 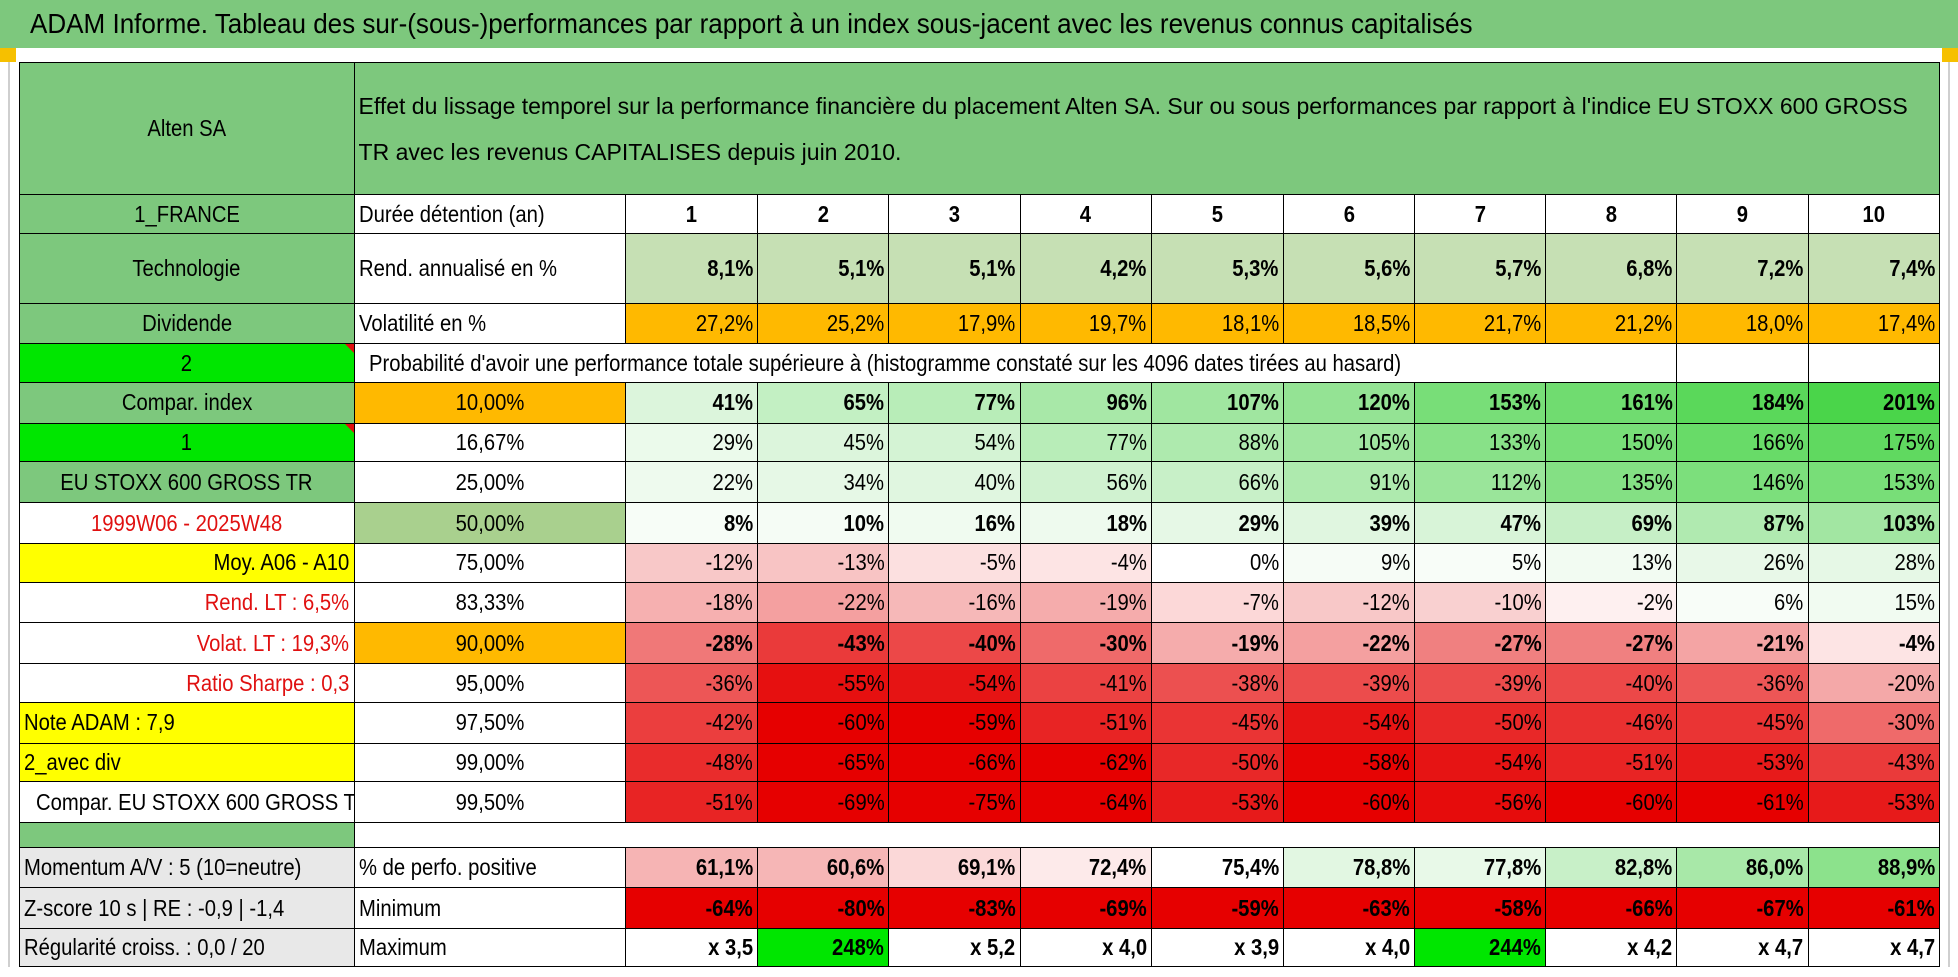 What do you see at coordinates (691, 722) in the screenshot?
I see `quantile-cell: -42%` at bounding box center [691, 722].